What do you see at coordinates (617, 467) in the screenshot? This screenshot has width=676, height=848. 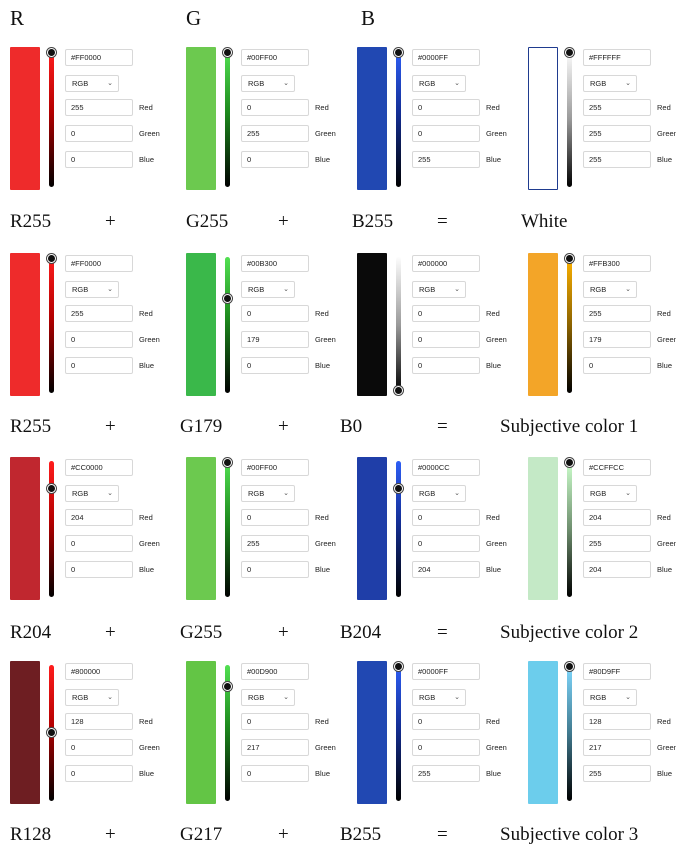 I see `hex-input: #CCFFCC` at bounding box center [617, 467].